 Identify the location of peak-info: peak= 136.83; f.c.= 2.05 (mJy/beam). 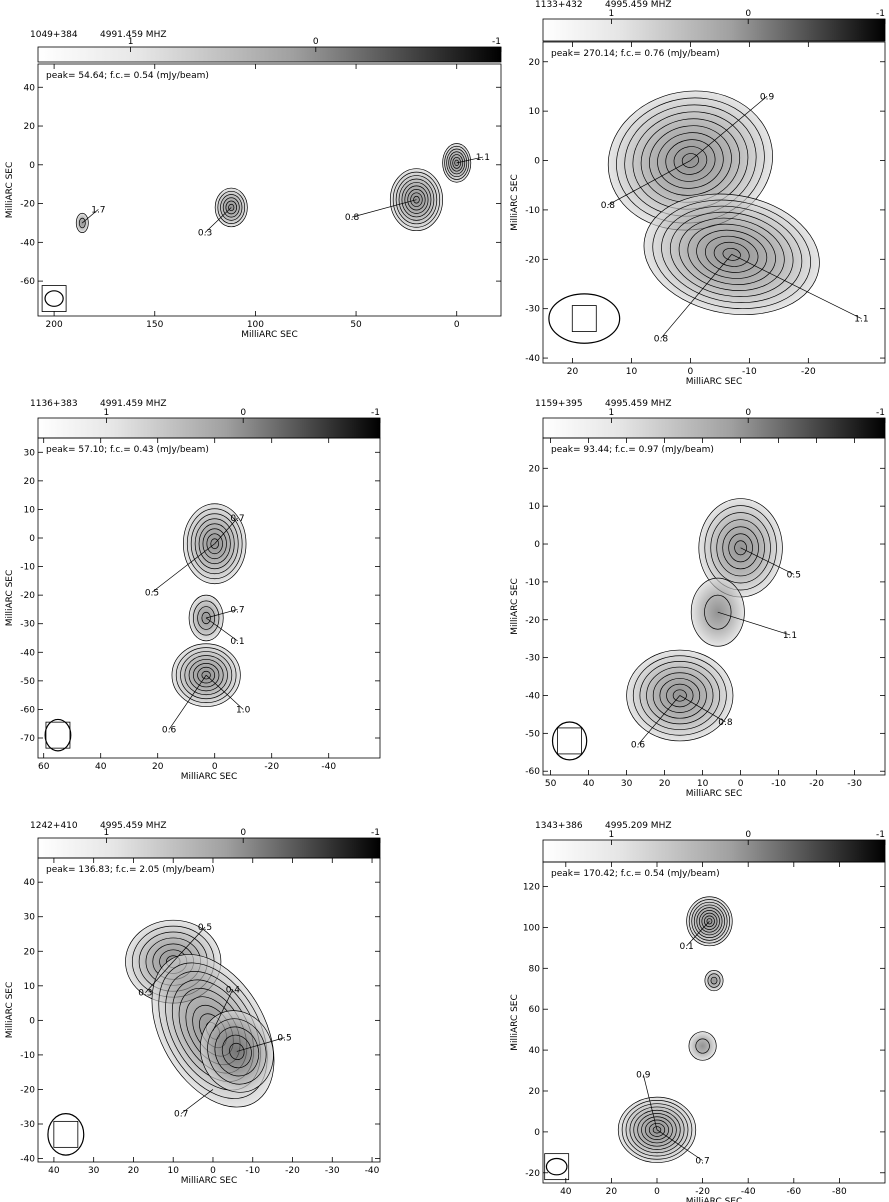
(130, 870).